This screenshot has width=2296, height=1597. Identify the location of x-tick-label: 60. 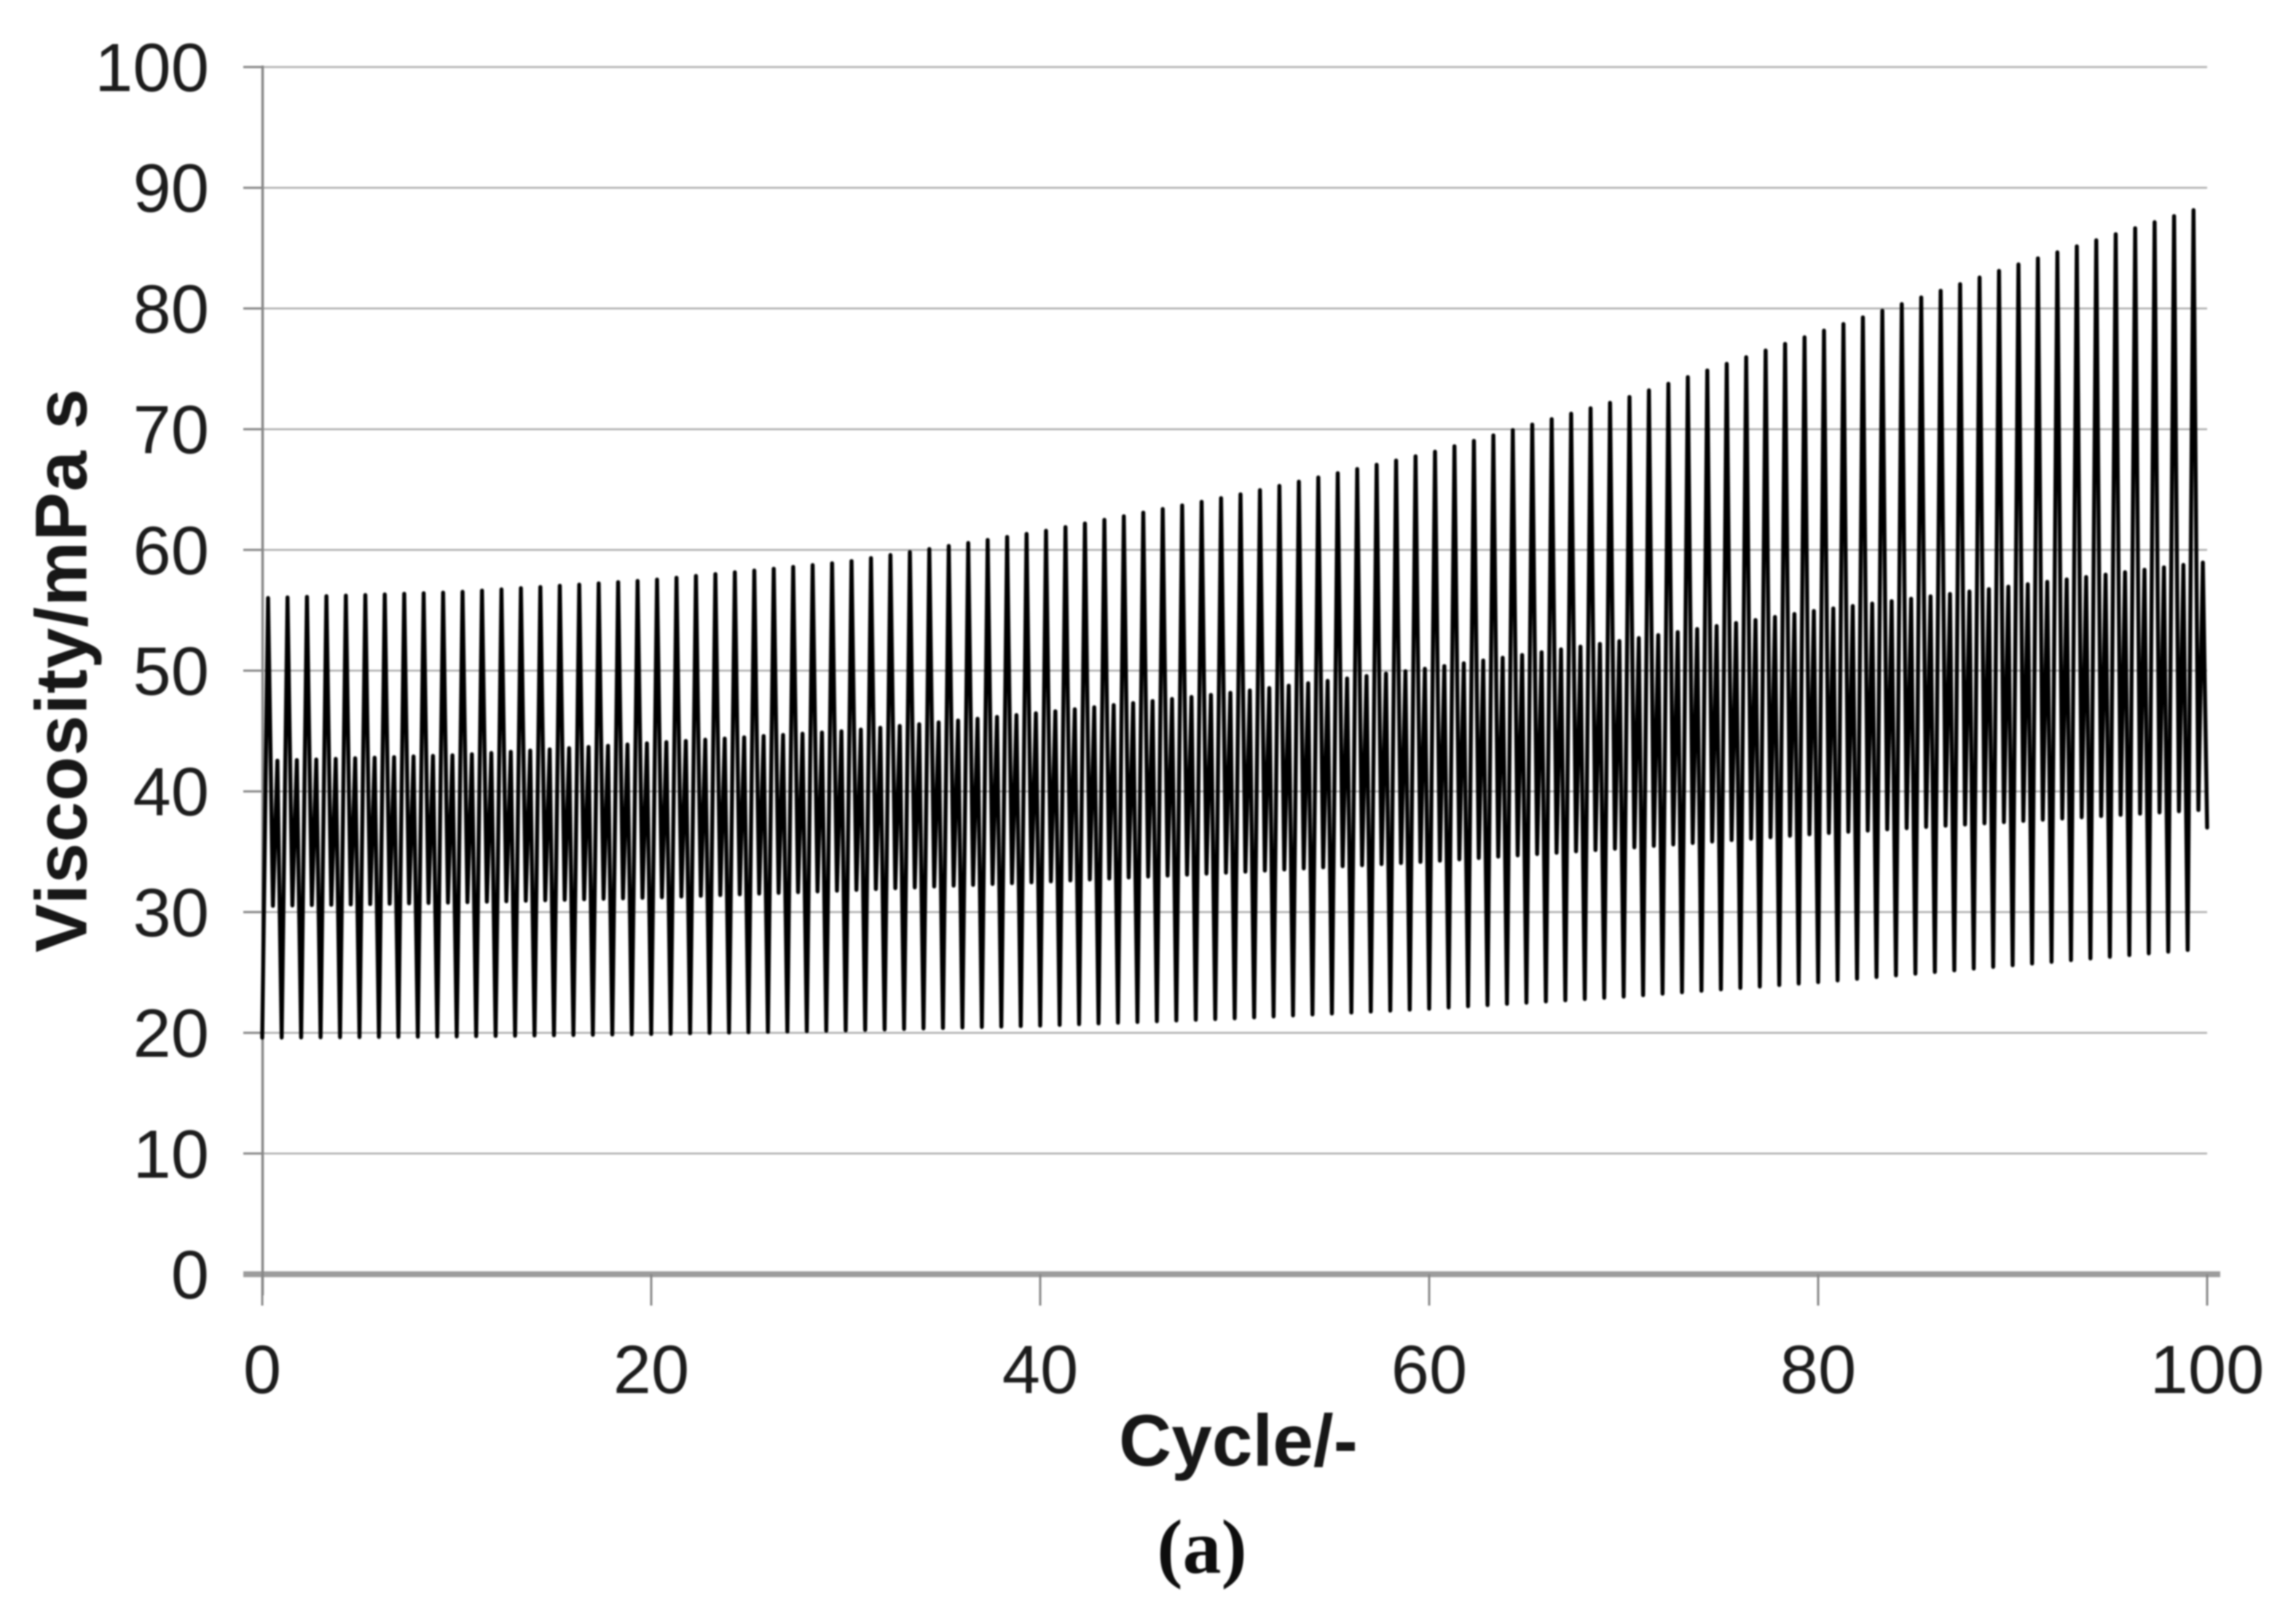
(1429, 1370).